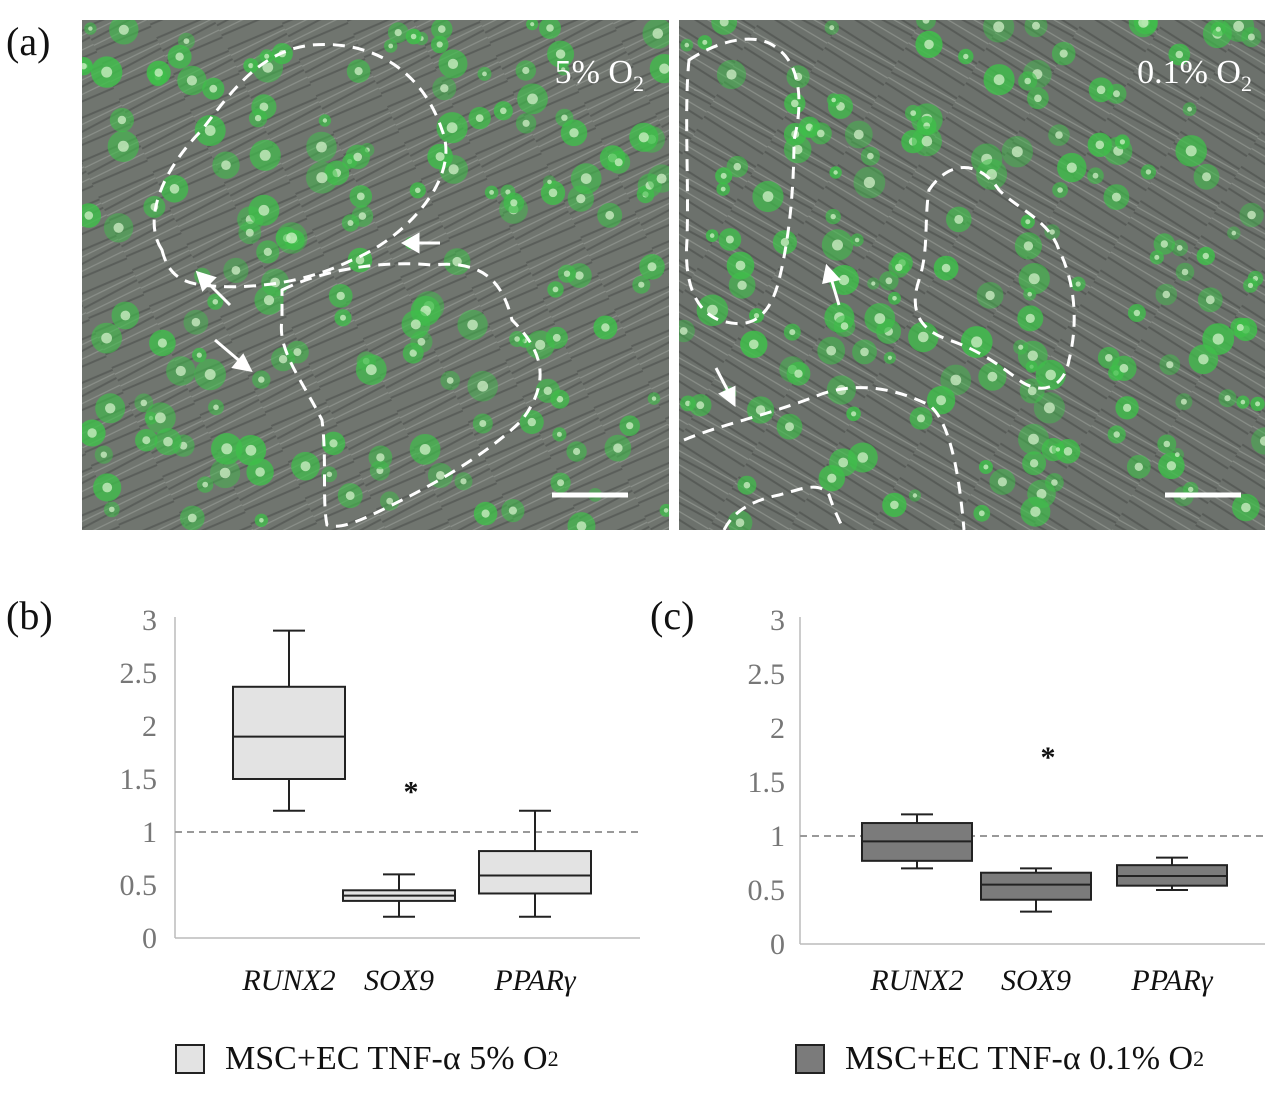 The image size is (1287, 1113). I want to click on condition-label-5pct: 5% O2, so click(599, 75).